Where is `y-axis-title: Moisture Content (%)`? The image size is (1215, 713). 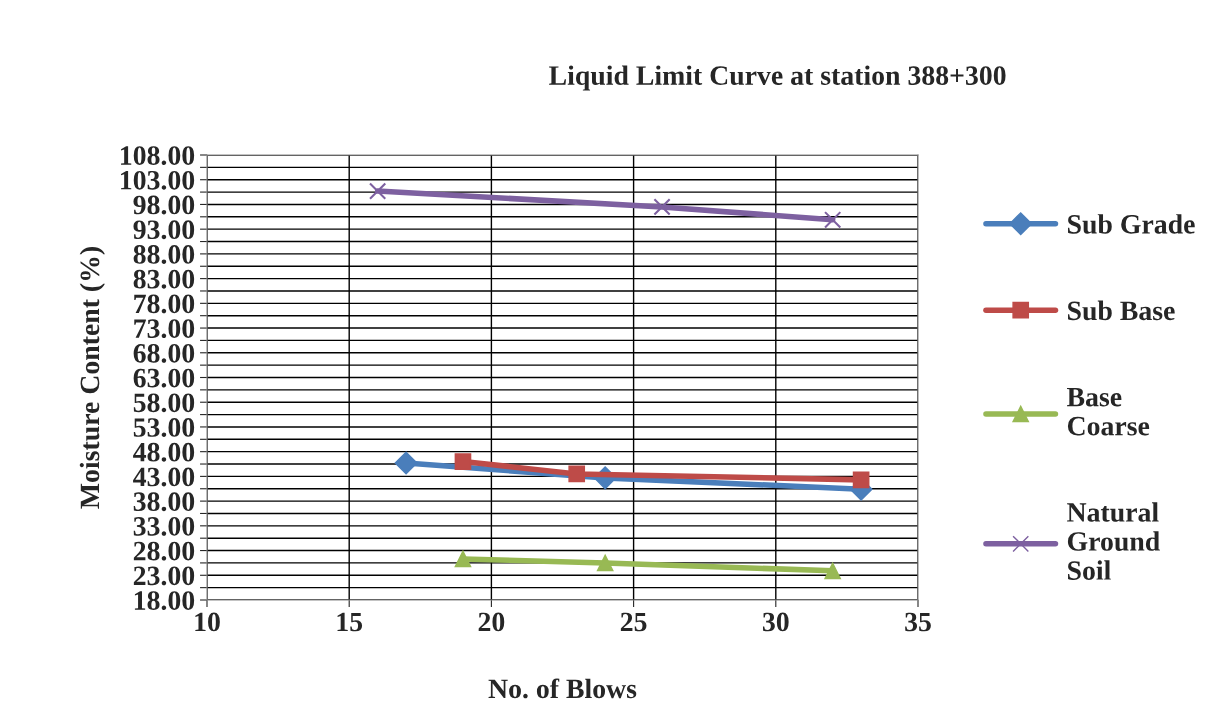 y-axis-title: Moisture Content (%) is located at coordinates (92, 378).